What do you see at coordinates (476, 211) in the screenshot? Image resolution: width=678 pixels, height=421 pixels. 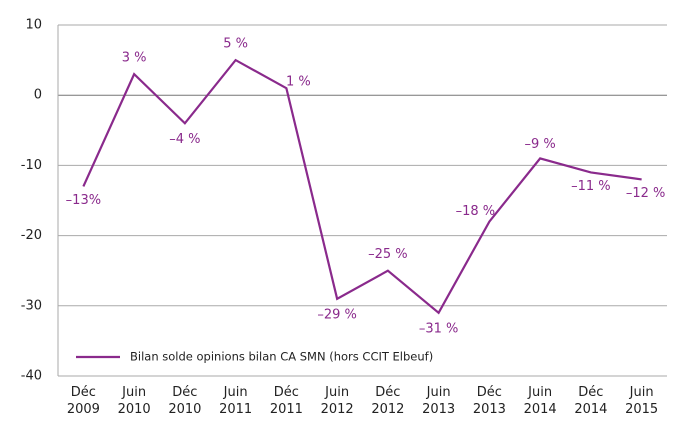 I see `data-label: –18 %` at bounding box center [476, 211].